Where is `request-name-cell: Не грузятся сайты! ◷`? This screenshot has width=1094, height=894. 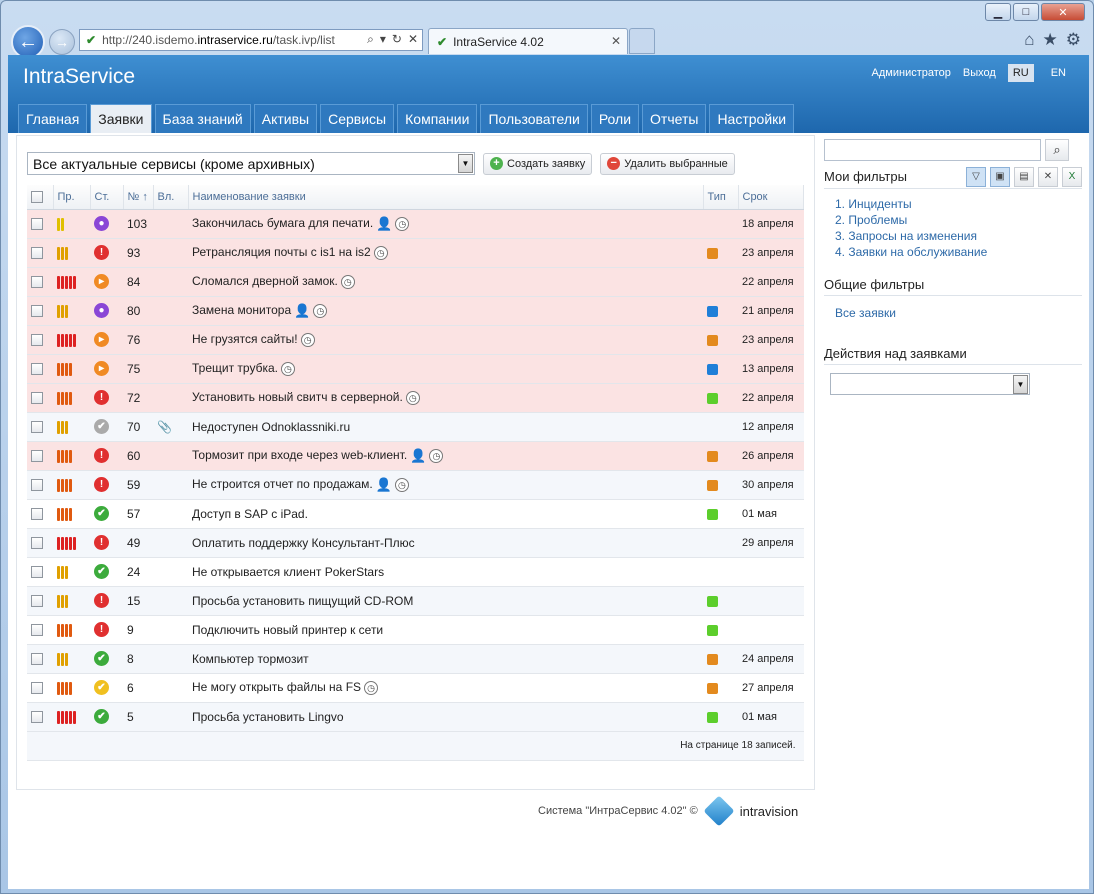 request-name-cell: Не грузятся сайты! ◷ is located at coordinates (445, 340).